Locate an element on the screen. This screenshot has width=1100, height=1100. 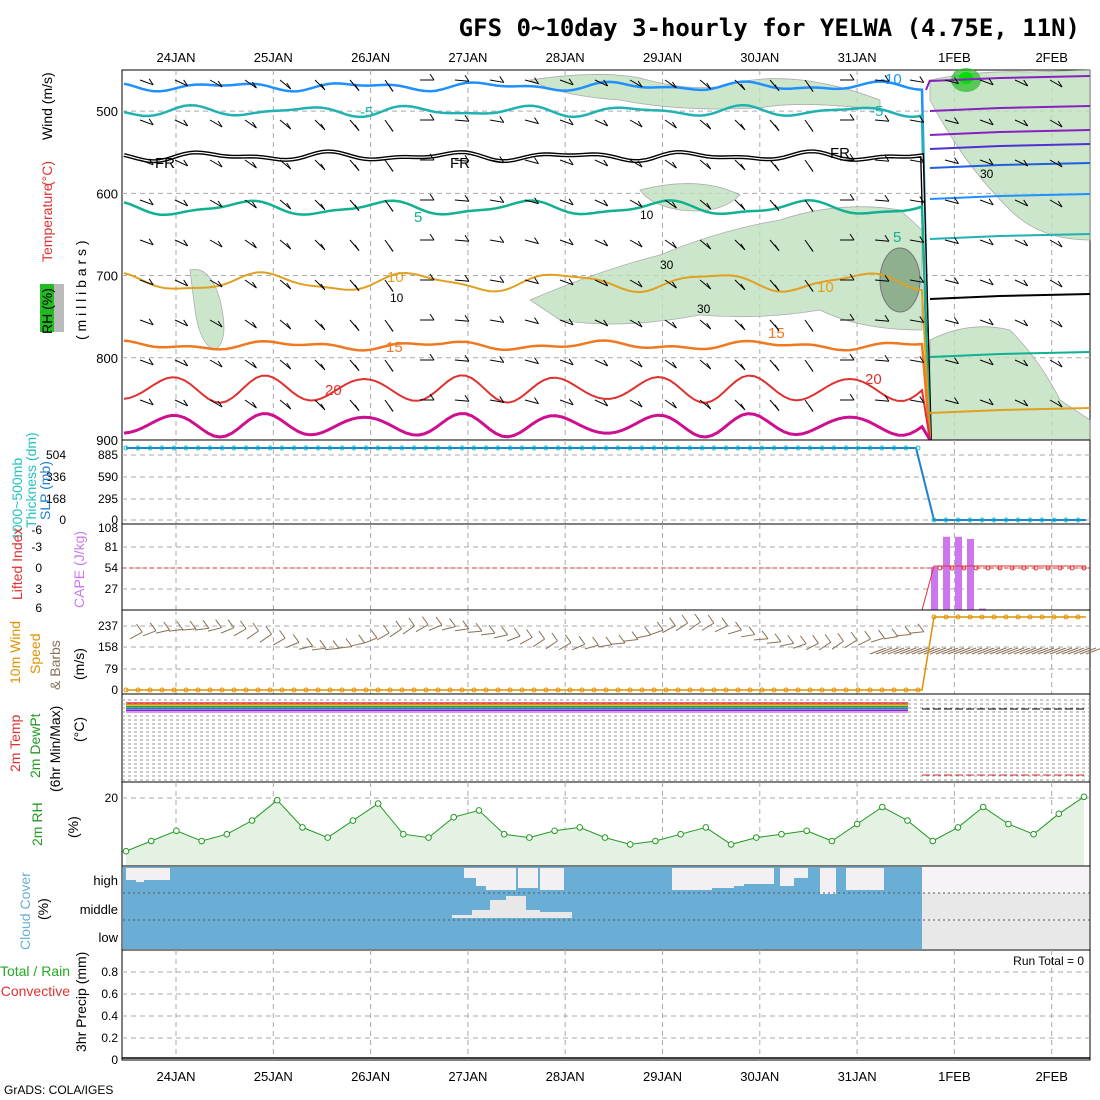
rh2m-unit: (%) is located at coordinates (73, 827).